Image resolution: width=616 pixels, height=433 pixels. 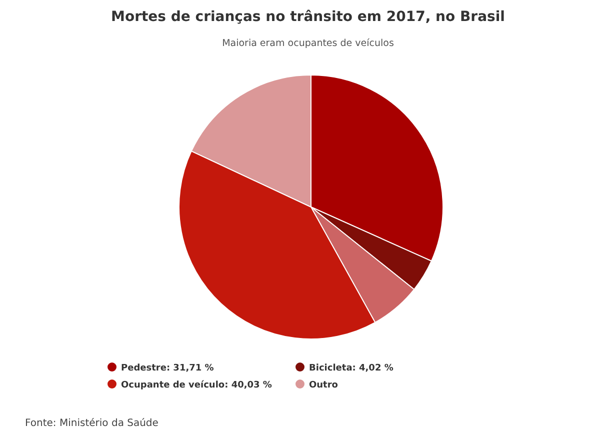 What do you see at coordinates (351, 369) in the screenshot?
I see `legend-label: Bicicleta: 4,02 %` at bounding box center [351, 369].